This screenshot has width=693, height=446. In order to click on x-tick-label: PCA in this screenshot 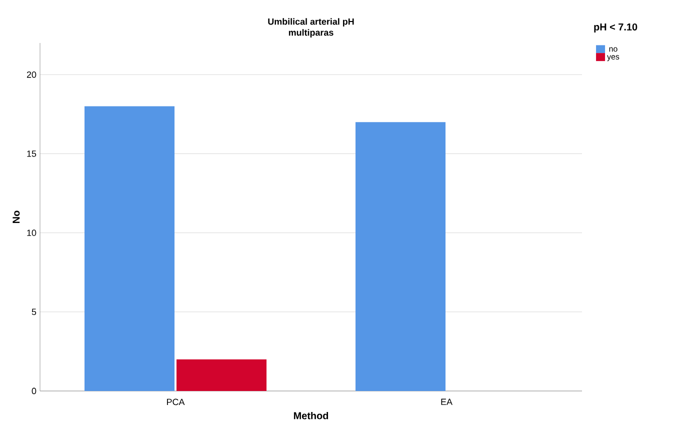, I will do `click(176, 402)`.